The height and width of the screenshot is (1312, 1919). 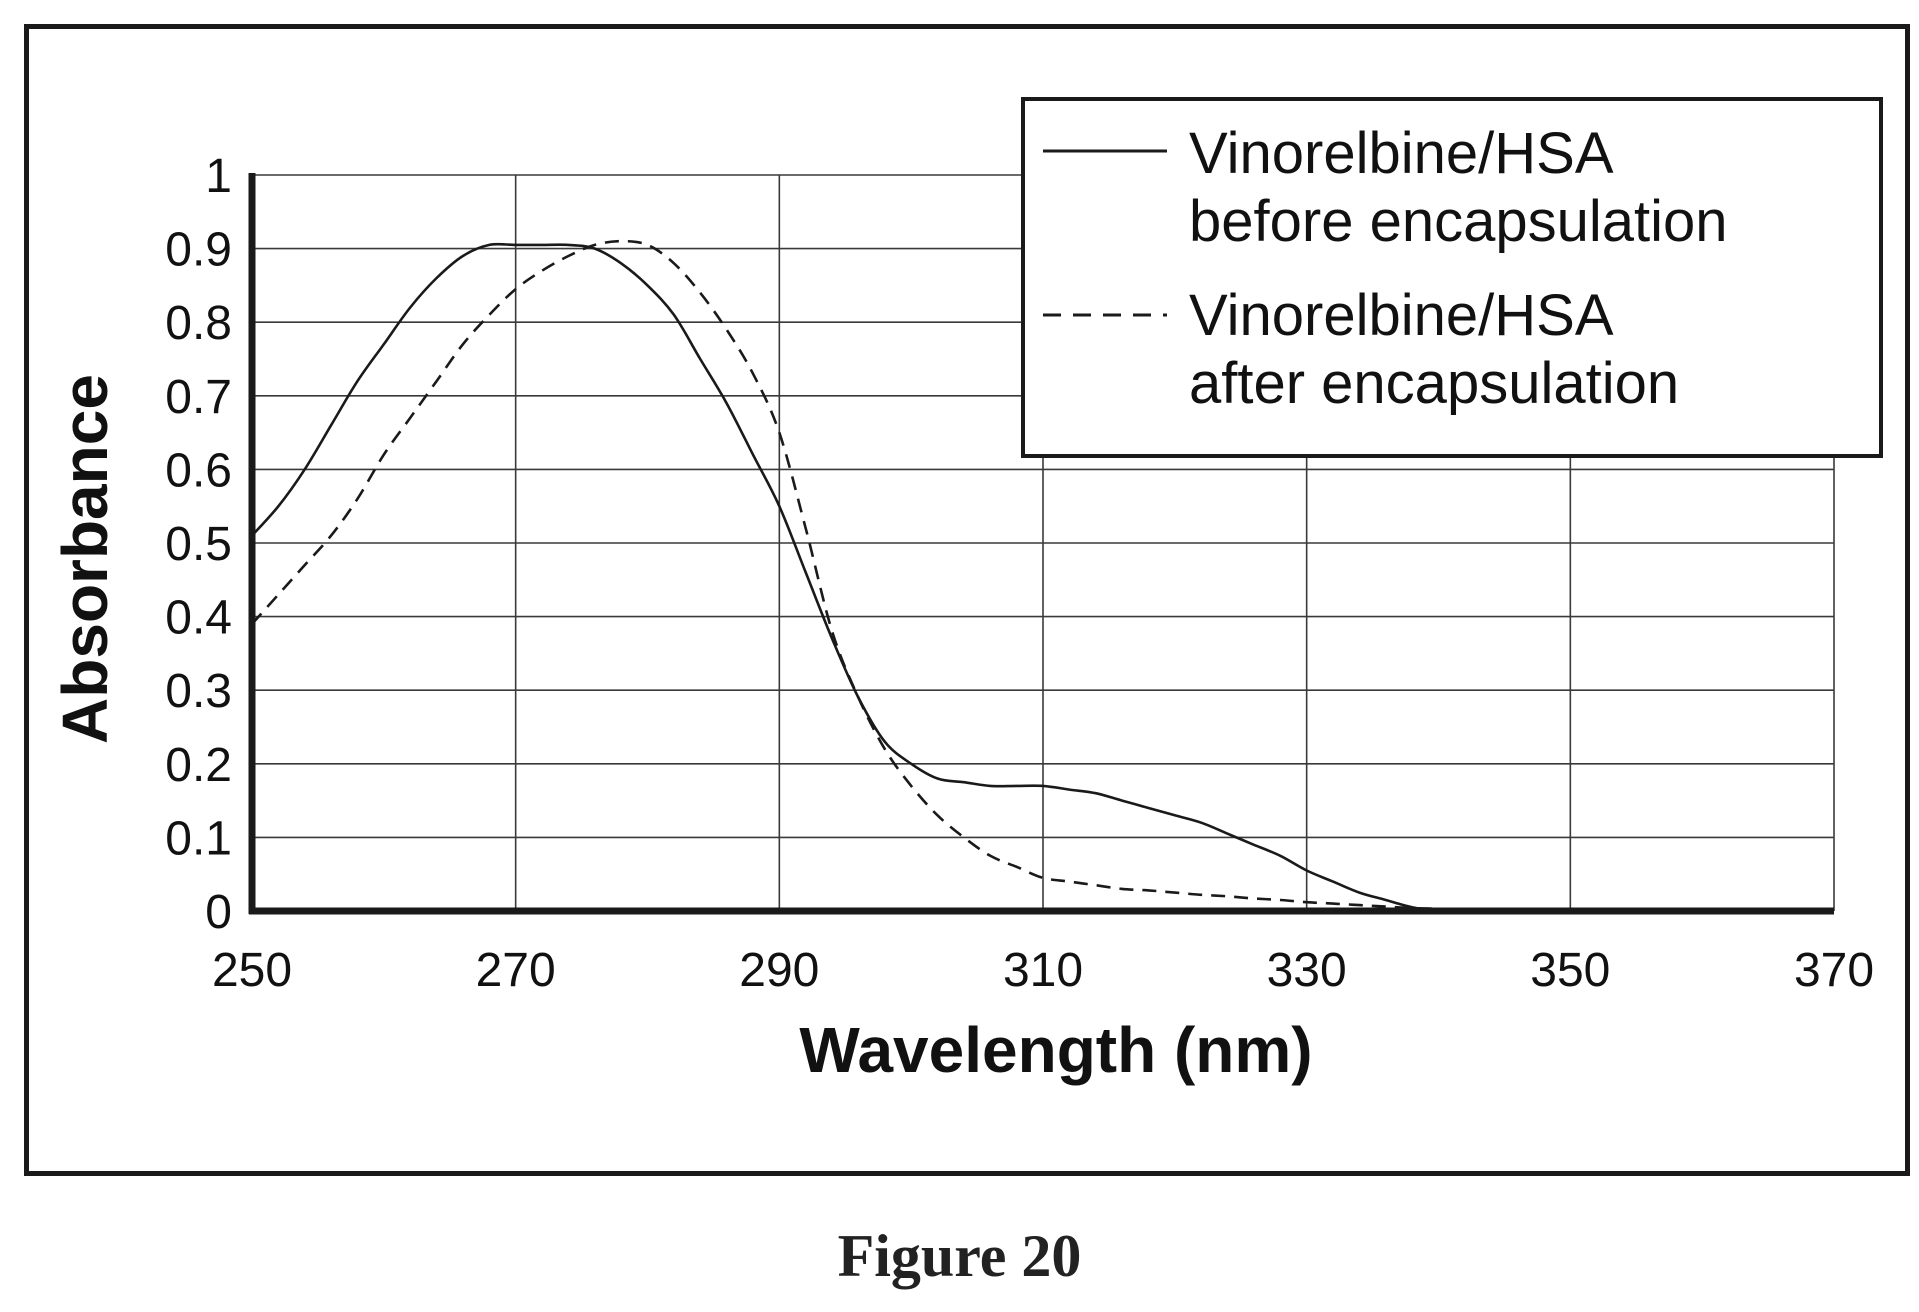 I want to click on legend-box, so click(x=1452, y=277).